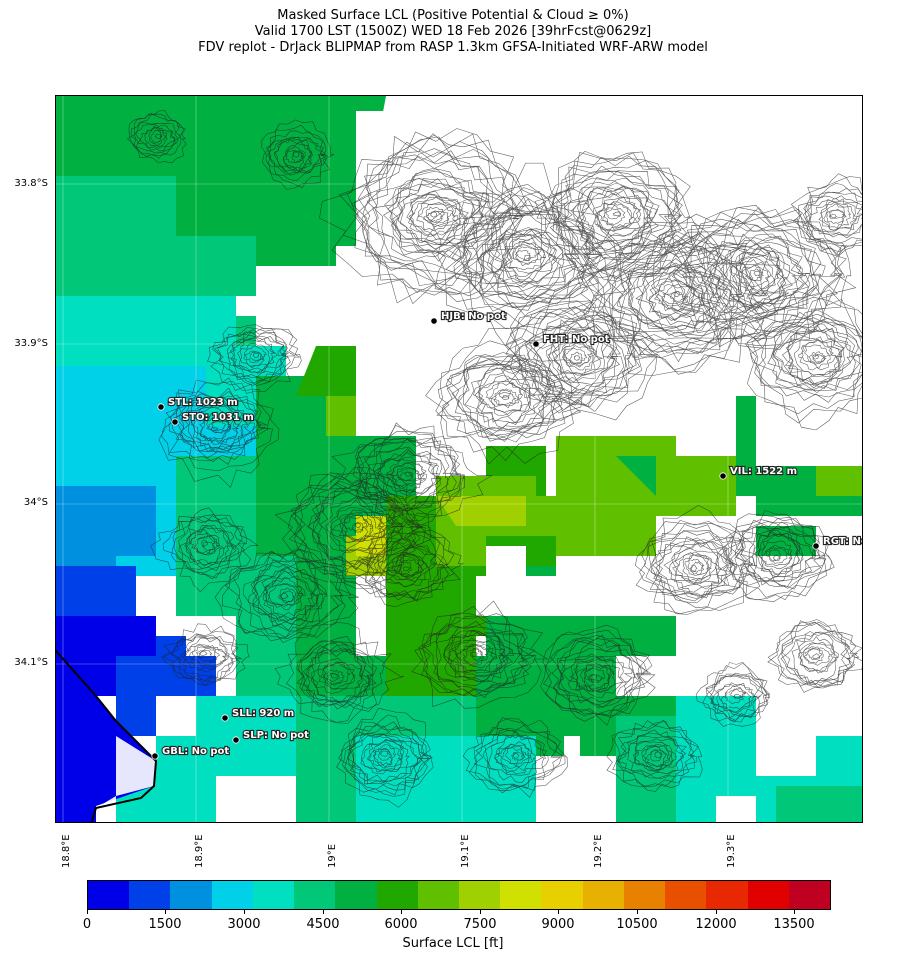 Image resolution: width=906 pixels, height=962 pixels. What do you see at coordinates (586, 586) in the screenshot?
I see `no-potential-area` at bounding box center [586, 586].